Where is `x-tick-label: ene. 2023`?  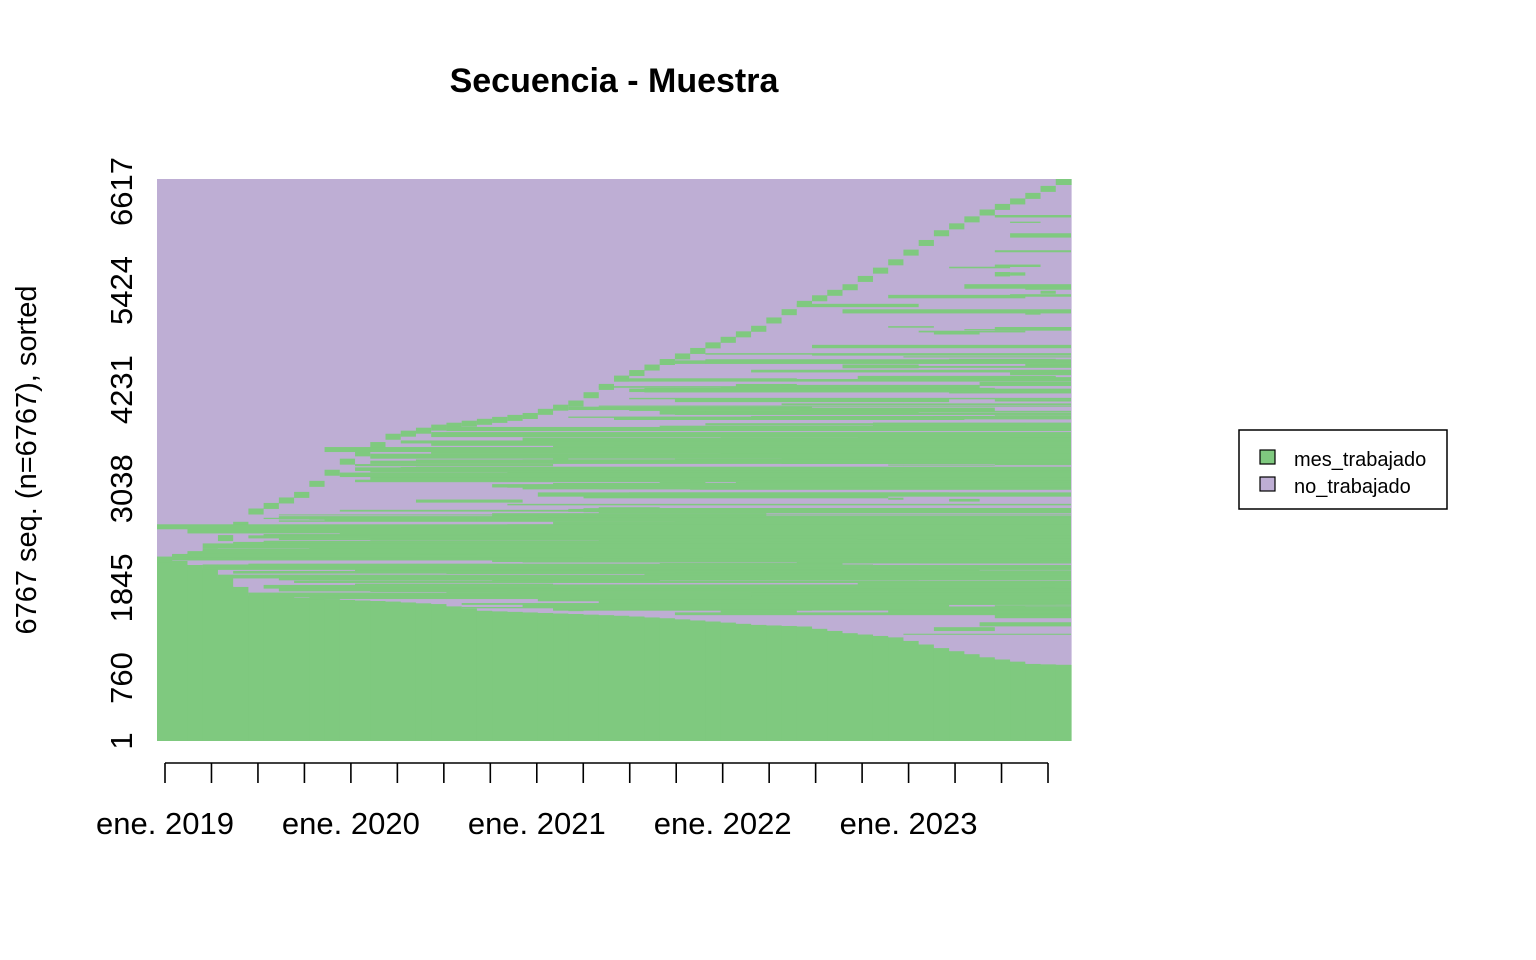
x-tick-label: ene. 2023 is located at coordinates (909, 823).